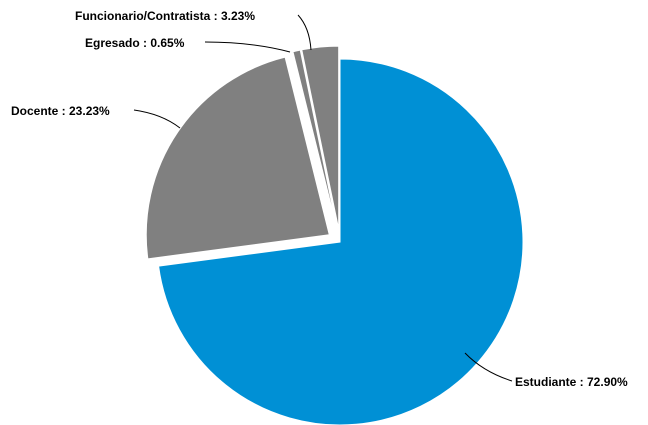  What do you see at coordinates (165, 16) in the screenshot?
I see `slice-label-funcionario-contratista: Funcionario/Contratista : 3.23%` at bounding box center [165, 16].